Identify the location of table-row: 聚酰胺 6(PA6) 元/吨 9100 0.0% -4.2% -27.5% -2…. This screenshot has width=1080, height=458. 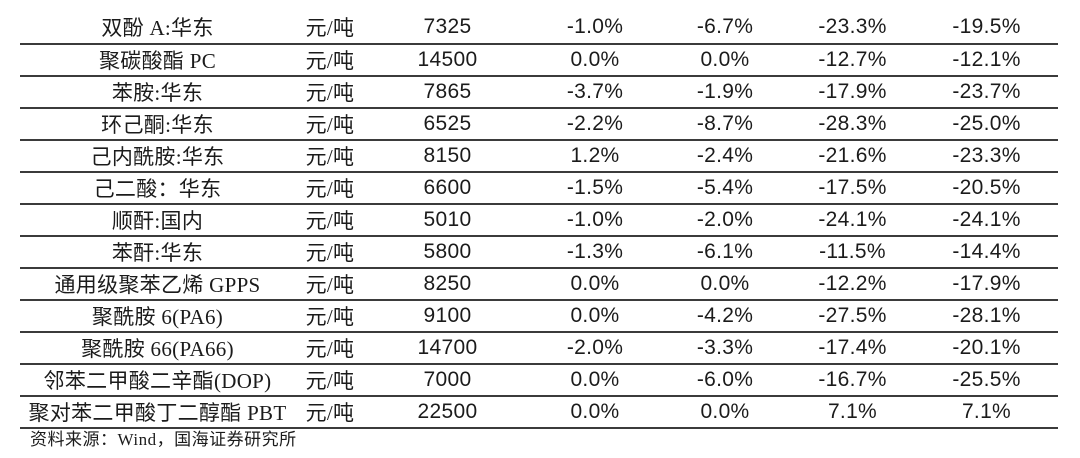
(539, 316).